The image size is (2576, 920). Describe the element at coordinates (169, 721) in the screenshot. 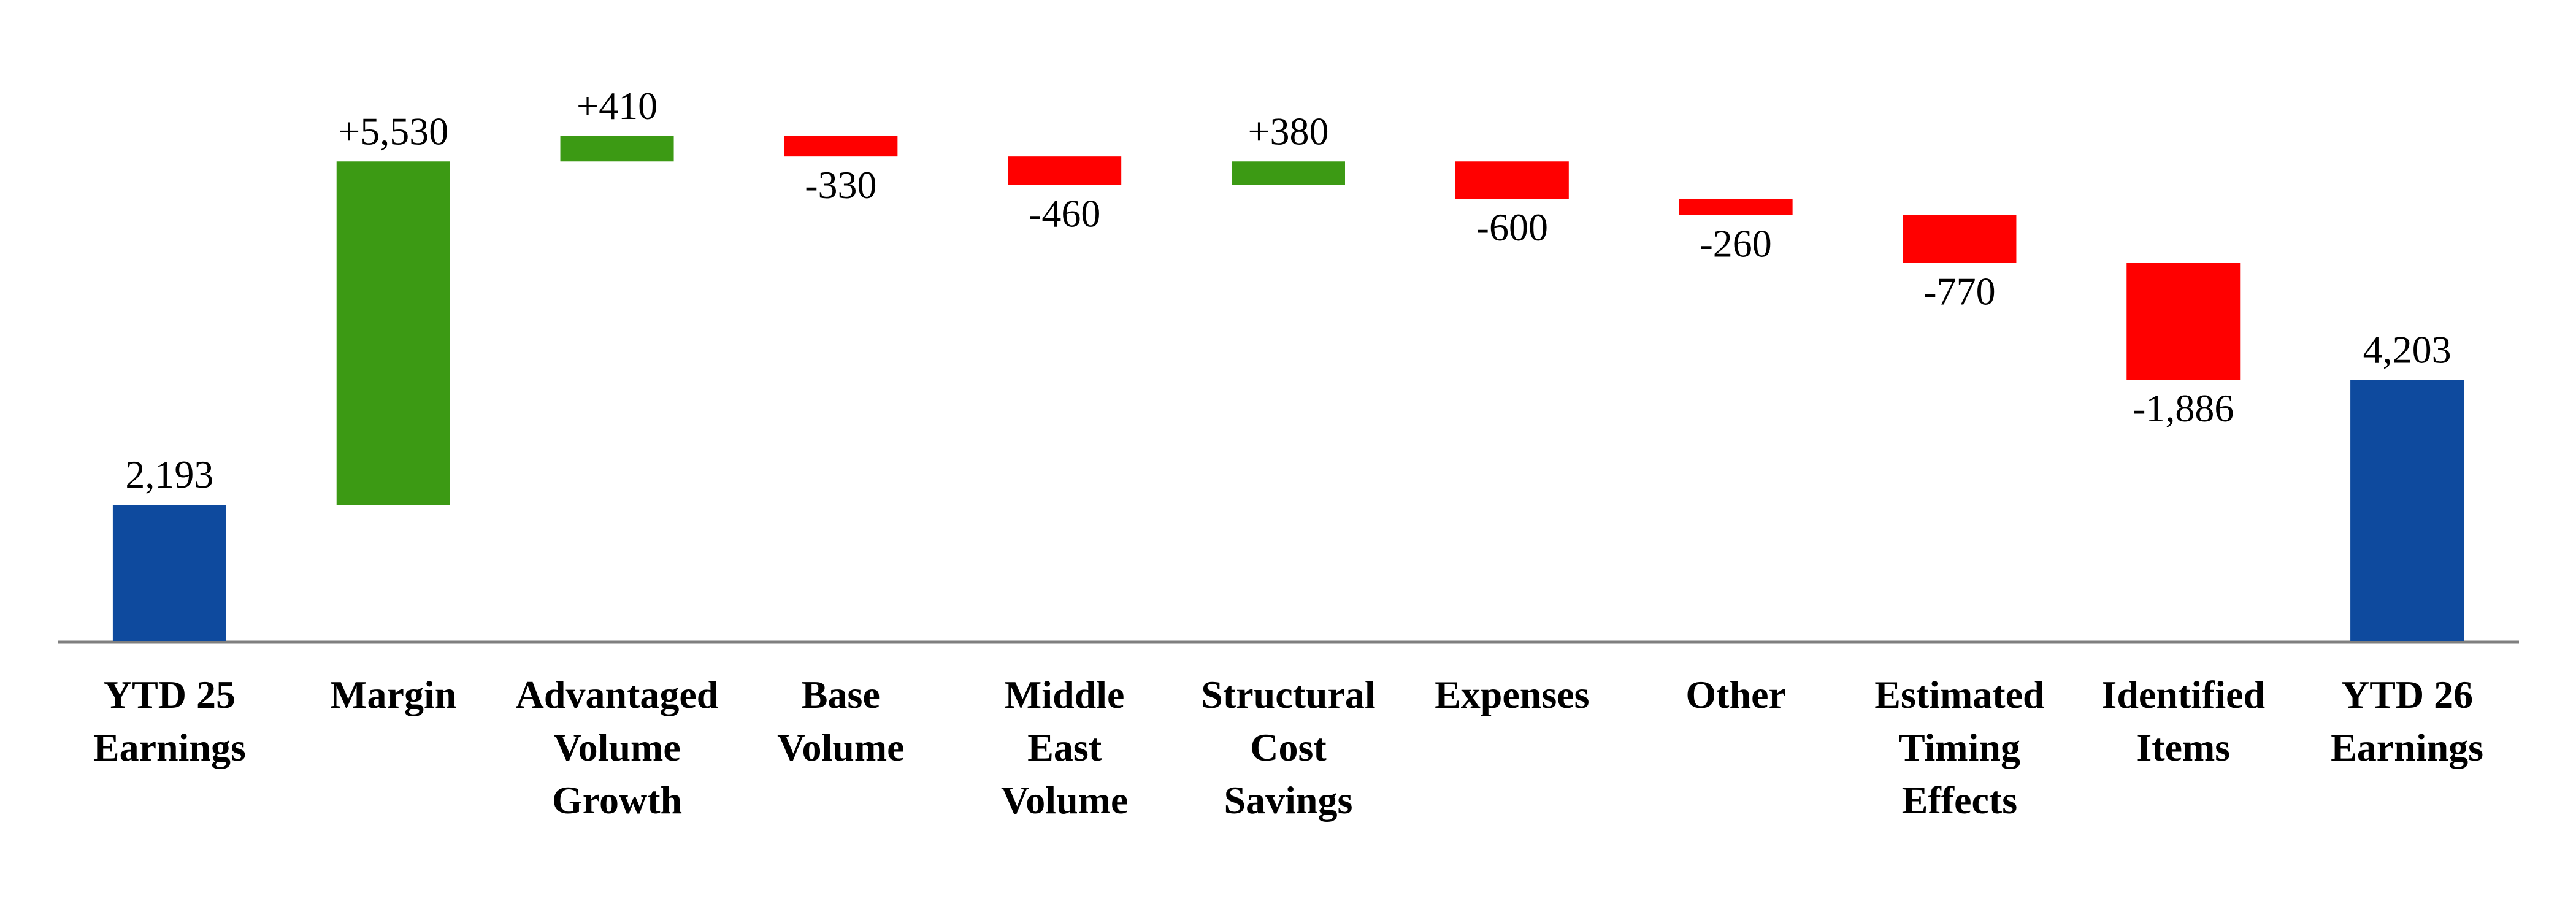

I see `x-tick-label: YTD 25 Earnings` at that location.